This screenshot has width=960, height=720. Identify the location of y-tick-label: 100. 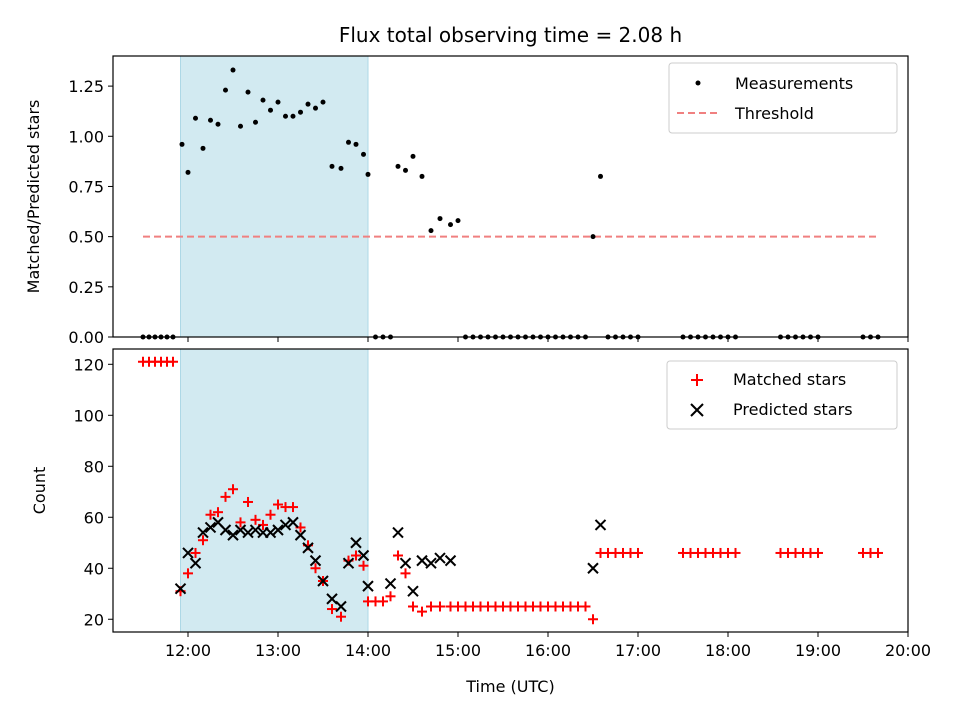
(88, 415).